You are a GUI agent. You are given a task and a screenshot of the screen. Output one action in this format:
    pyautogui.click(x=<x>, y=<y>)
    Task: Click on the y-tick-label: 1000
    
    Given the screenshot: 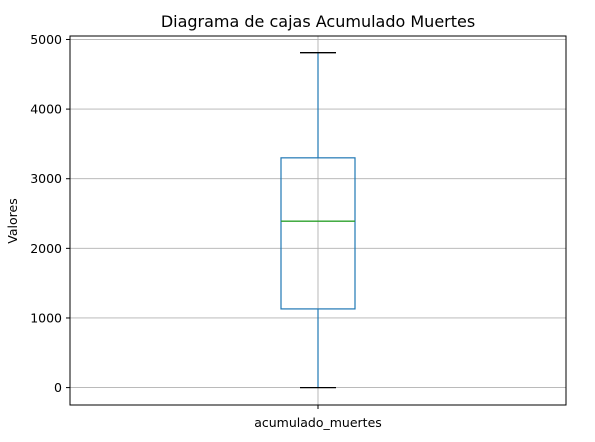 What is the action you would take?
    pyautogui.click(x=46, y=317)
    